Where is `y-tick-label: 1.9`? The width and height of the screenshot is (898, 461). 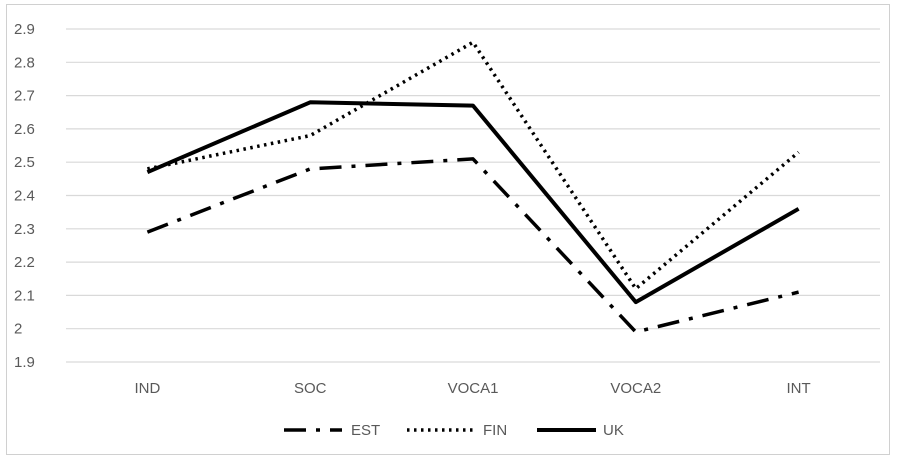
y-tick-label: 1.9 is located at coordinates (24, 362).